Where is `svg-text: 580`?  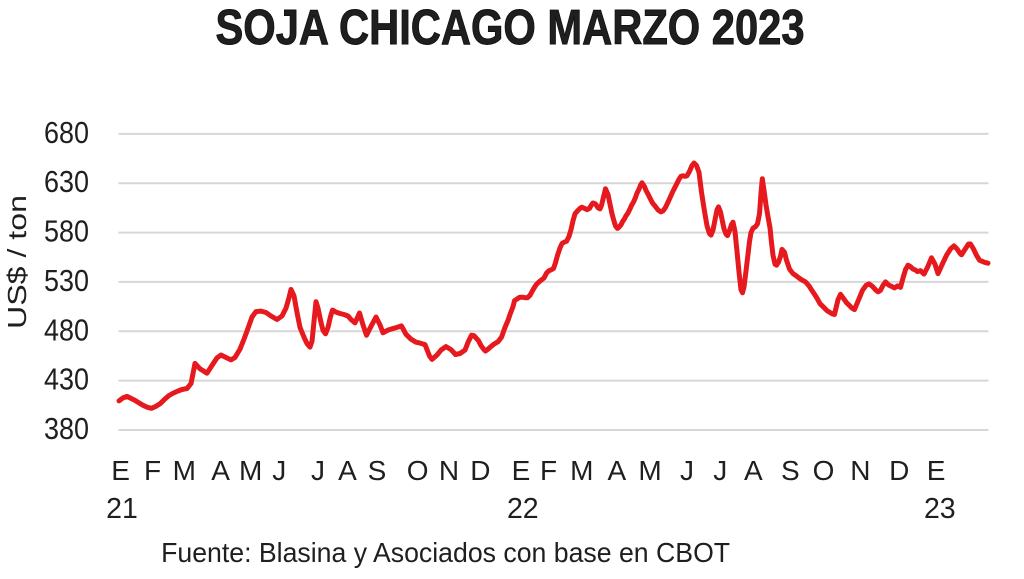
svg-text: 580 is located at coordinates (66, 232).